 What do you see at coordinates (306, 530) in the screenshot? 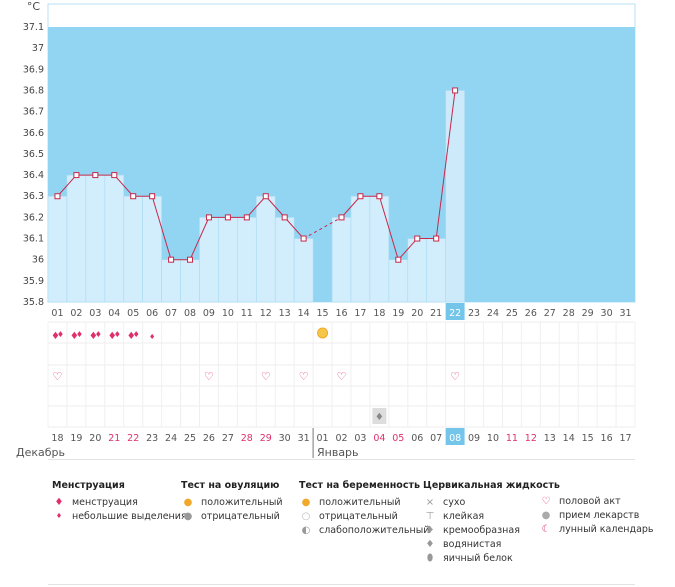
I see `half-circle-icon: ◐` at bounding box center [306, 530].